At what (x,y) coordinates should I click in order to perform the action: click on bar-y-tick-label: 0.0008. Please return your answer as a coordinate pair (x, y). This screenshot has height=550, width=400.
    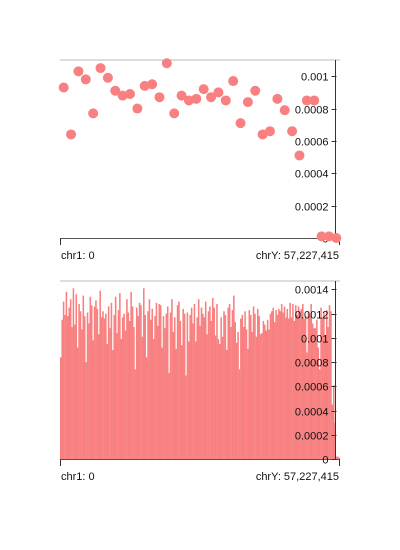
    Looking at the image, I should click on (312, 364).